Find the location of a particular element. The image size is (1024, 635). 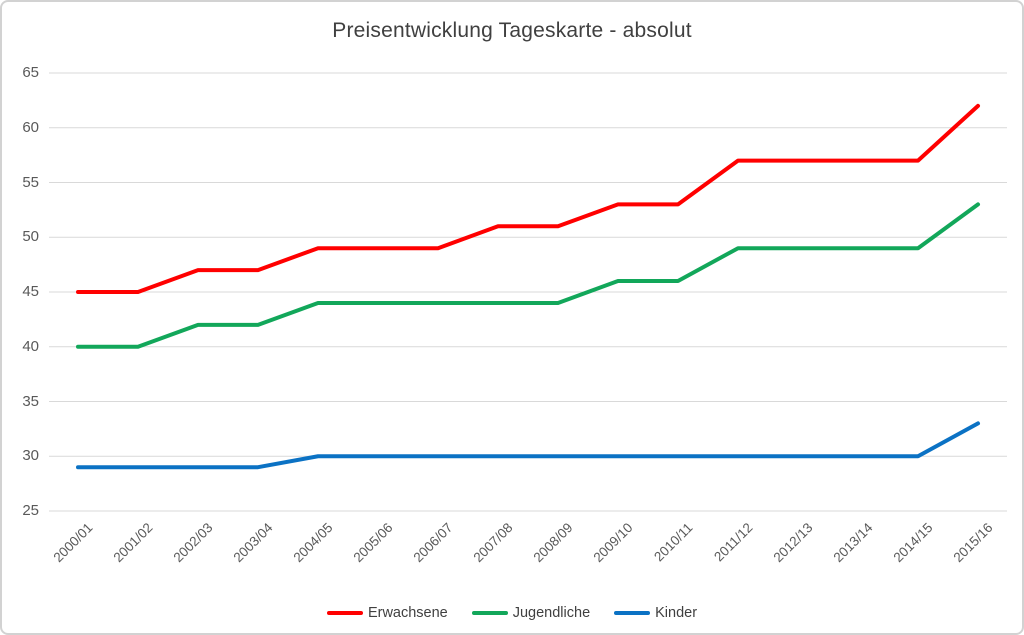

y-tick-label: 30 is located at coordinates (30, 456).